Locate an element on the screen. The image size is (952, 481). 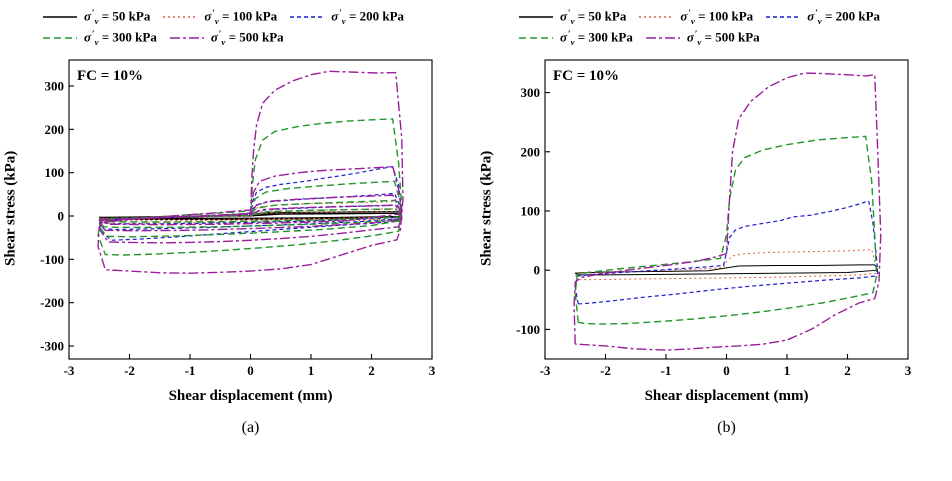
y-axis-label-b: Shear stress (kPa) is located at coordinates (486, 208).